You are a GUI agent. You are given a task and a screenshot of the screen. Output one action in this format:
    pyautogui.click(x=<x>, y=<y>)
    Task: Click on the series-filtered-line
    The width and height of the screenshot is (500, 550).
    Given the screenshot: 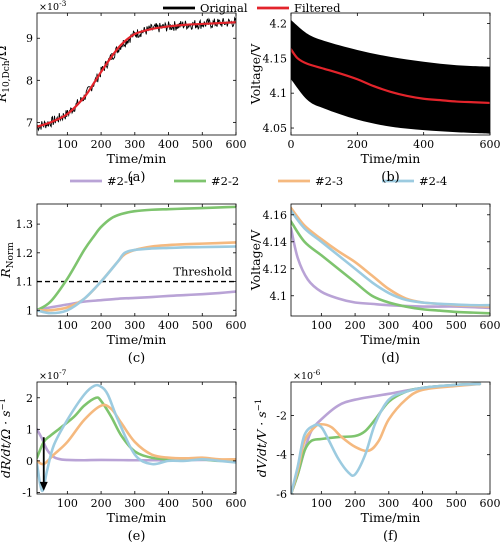 What is the action you would take?
    pyautogui.click(x=136, y=74)
    